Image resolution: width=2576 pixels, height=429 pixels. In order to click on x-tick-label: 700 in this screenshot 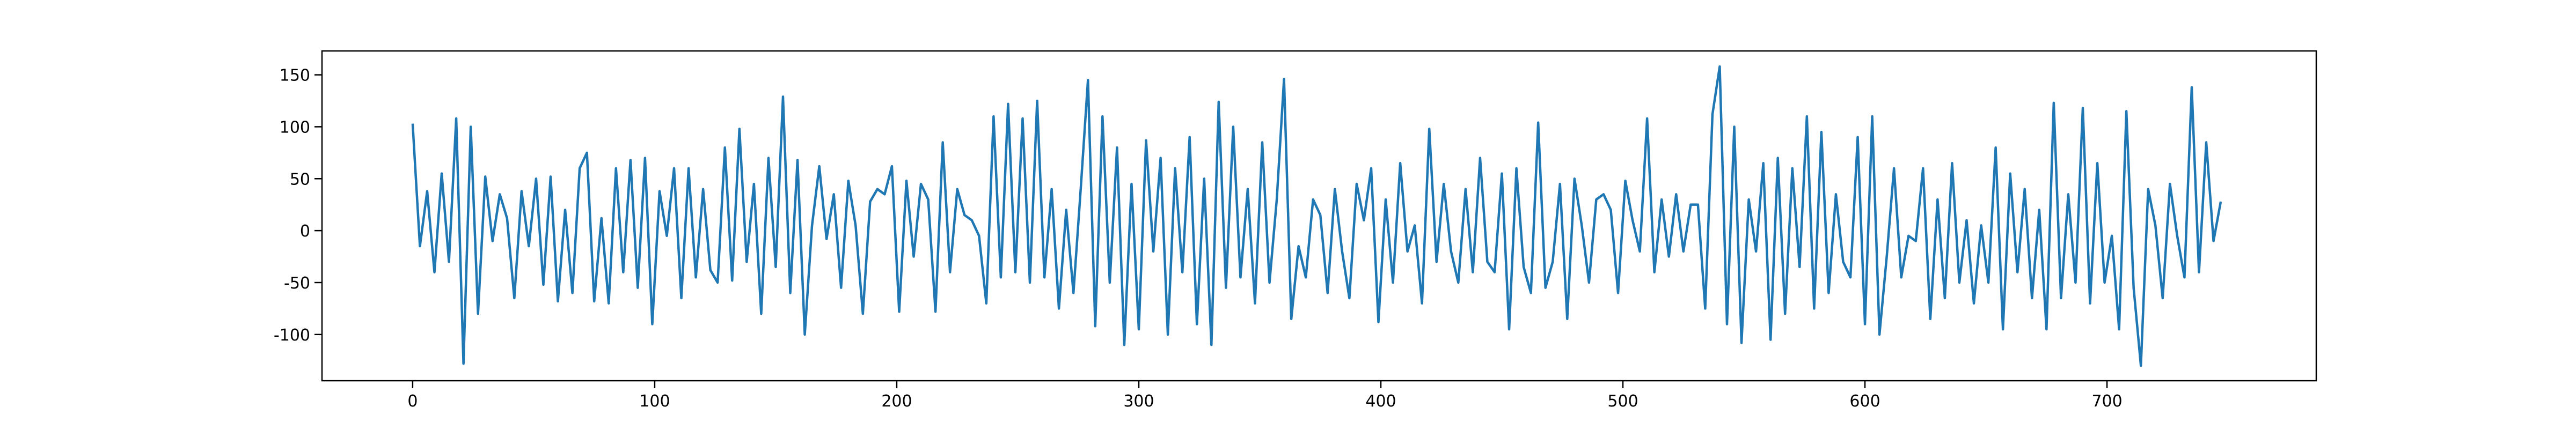, I will do `click(2106, 401)`.